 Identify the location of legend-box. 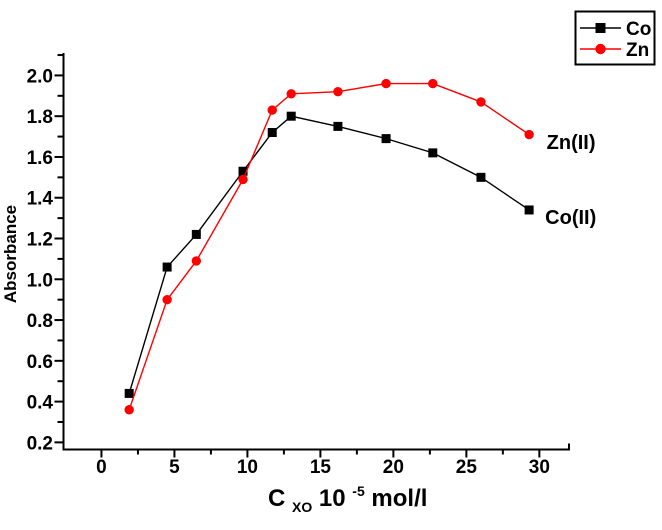
(615, 38).